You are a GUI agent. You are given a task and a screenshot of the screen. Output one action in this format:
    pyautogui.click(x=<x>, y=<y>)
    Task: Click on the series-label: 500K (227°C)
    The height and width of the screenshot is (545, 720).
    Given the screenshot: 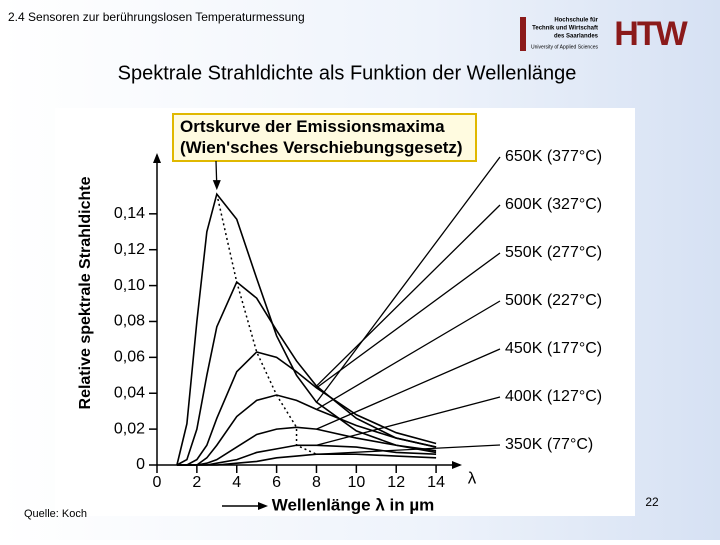 What is the action you would take?
    pyautogui.click(x=553, y=300)
    